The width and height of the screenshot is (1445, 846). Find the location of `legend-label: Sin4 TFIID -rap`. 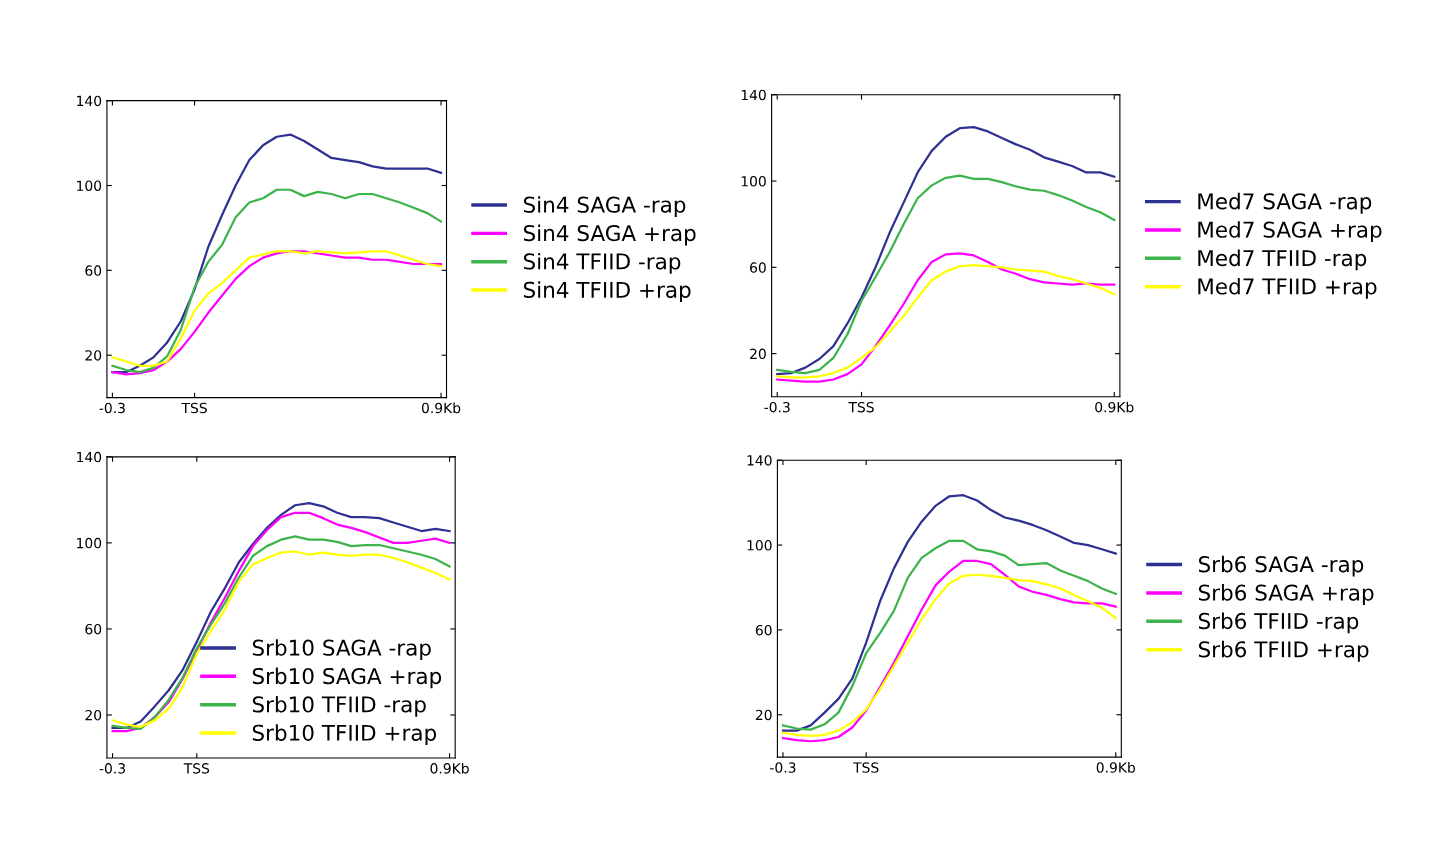

legend-label: Sin4 TFIID -rap is located at coordinates (602, 263).